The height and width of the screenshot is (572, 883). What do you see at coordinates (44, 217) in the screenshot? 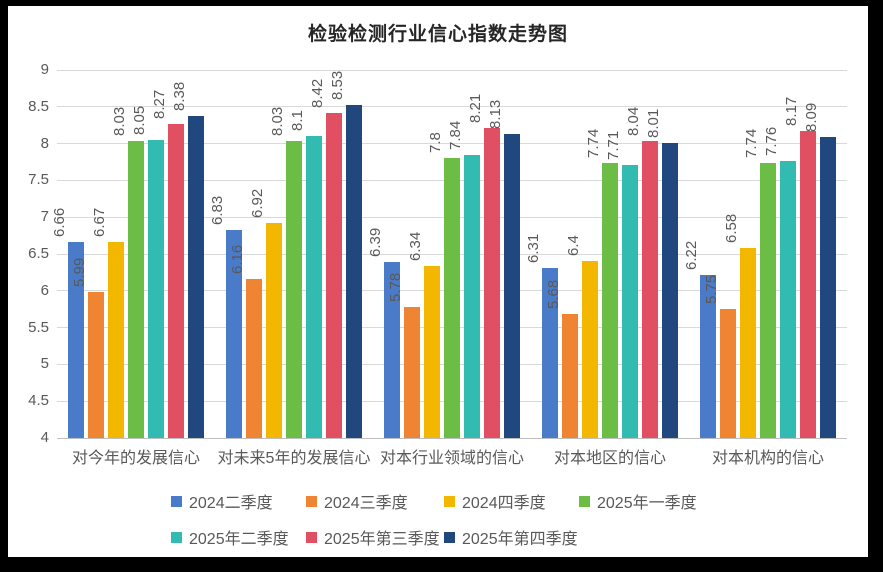
I see `y-axis-tick-label: 7` at bounding box center [44, 217].